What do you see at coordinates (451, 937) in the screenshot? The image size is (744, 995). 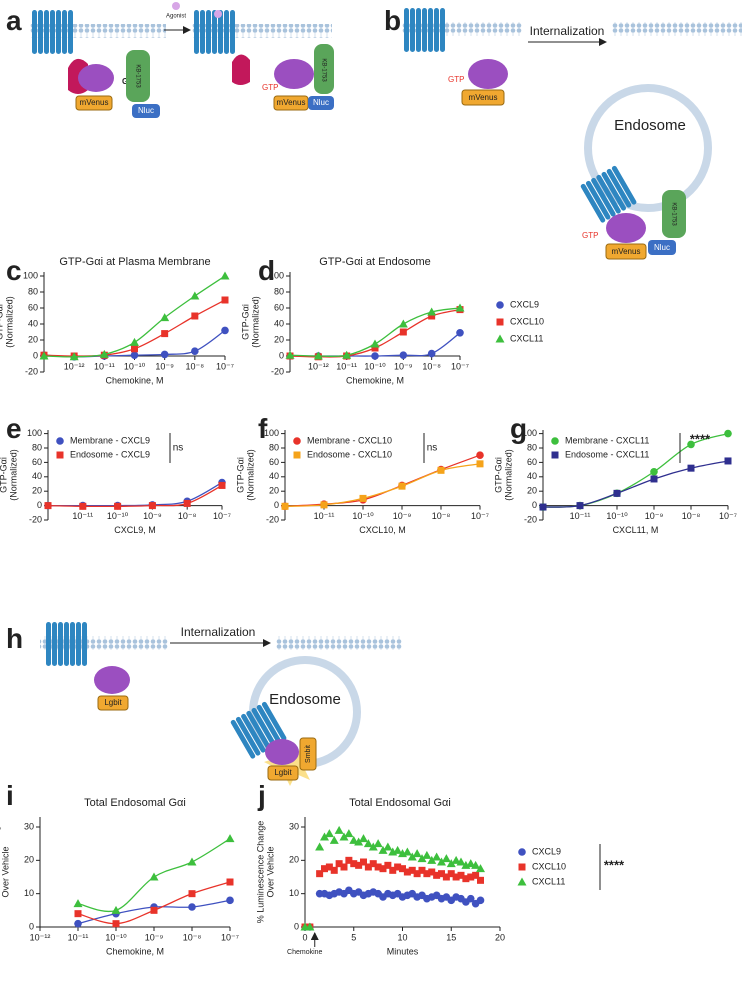 I see `x-tick-label: 15` at bounding box center [451, 937].